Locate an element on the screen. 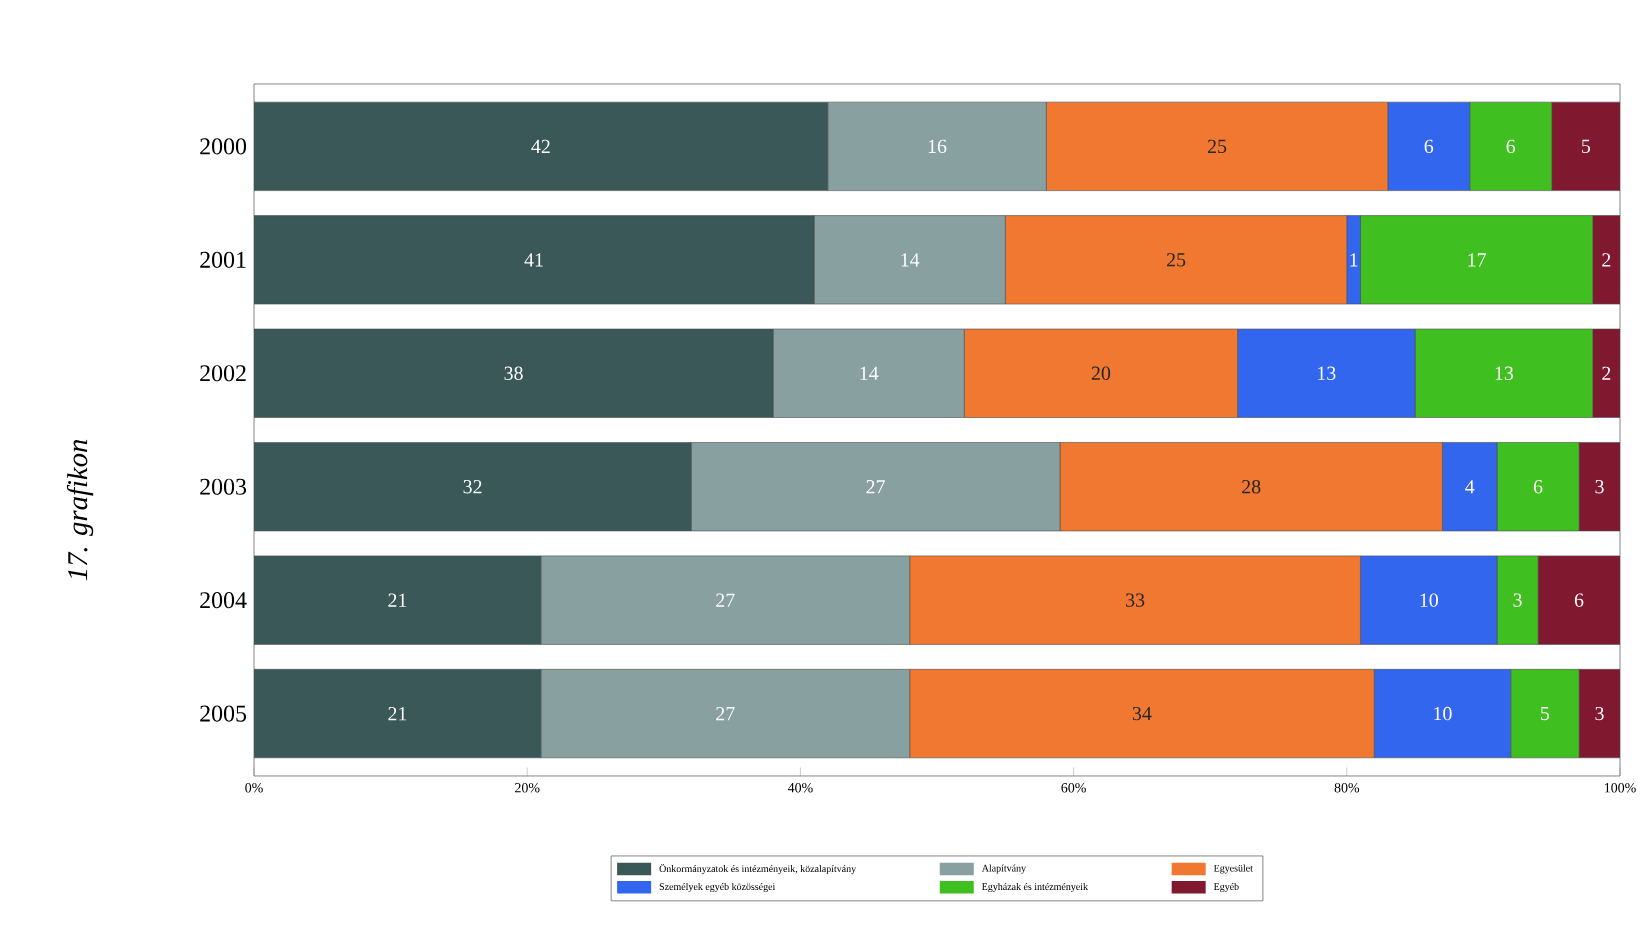  data-label: 42 is located at coordinates (540, 146).